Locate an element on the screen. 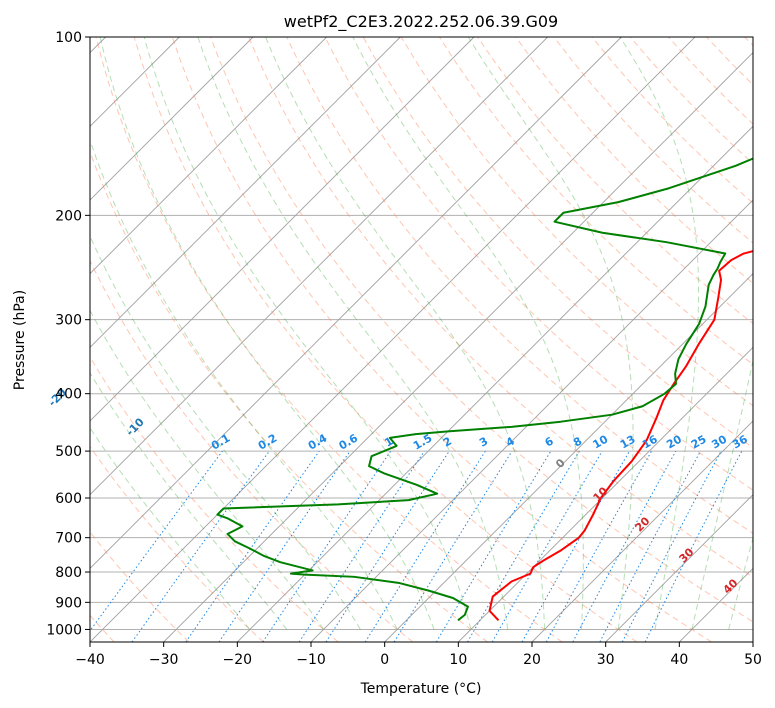 The width and height of the screenshot is (775, 708). mixing-ratio-label: 25 is located at coordinates (699, 442).